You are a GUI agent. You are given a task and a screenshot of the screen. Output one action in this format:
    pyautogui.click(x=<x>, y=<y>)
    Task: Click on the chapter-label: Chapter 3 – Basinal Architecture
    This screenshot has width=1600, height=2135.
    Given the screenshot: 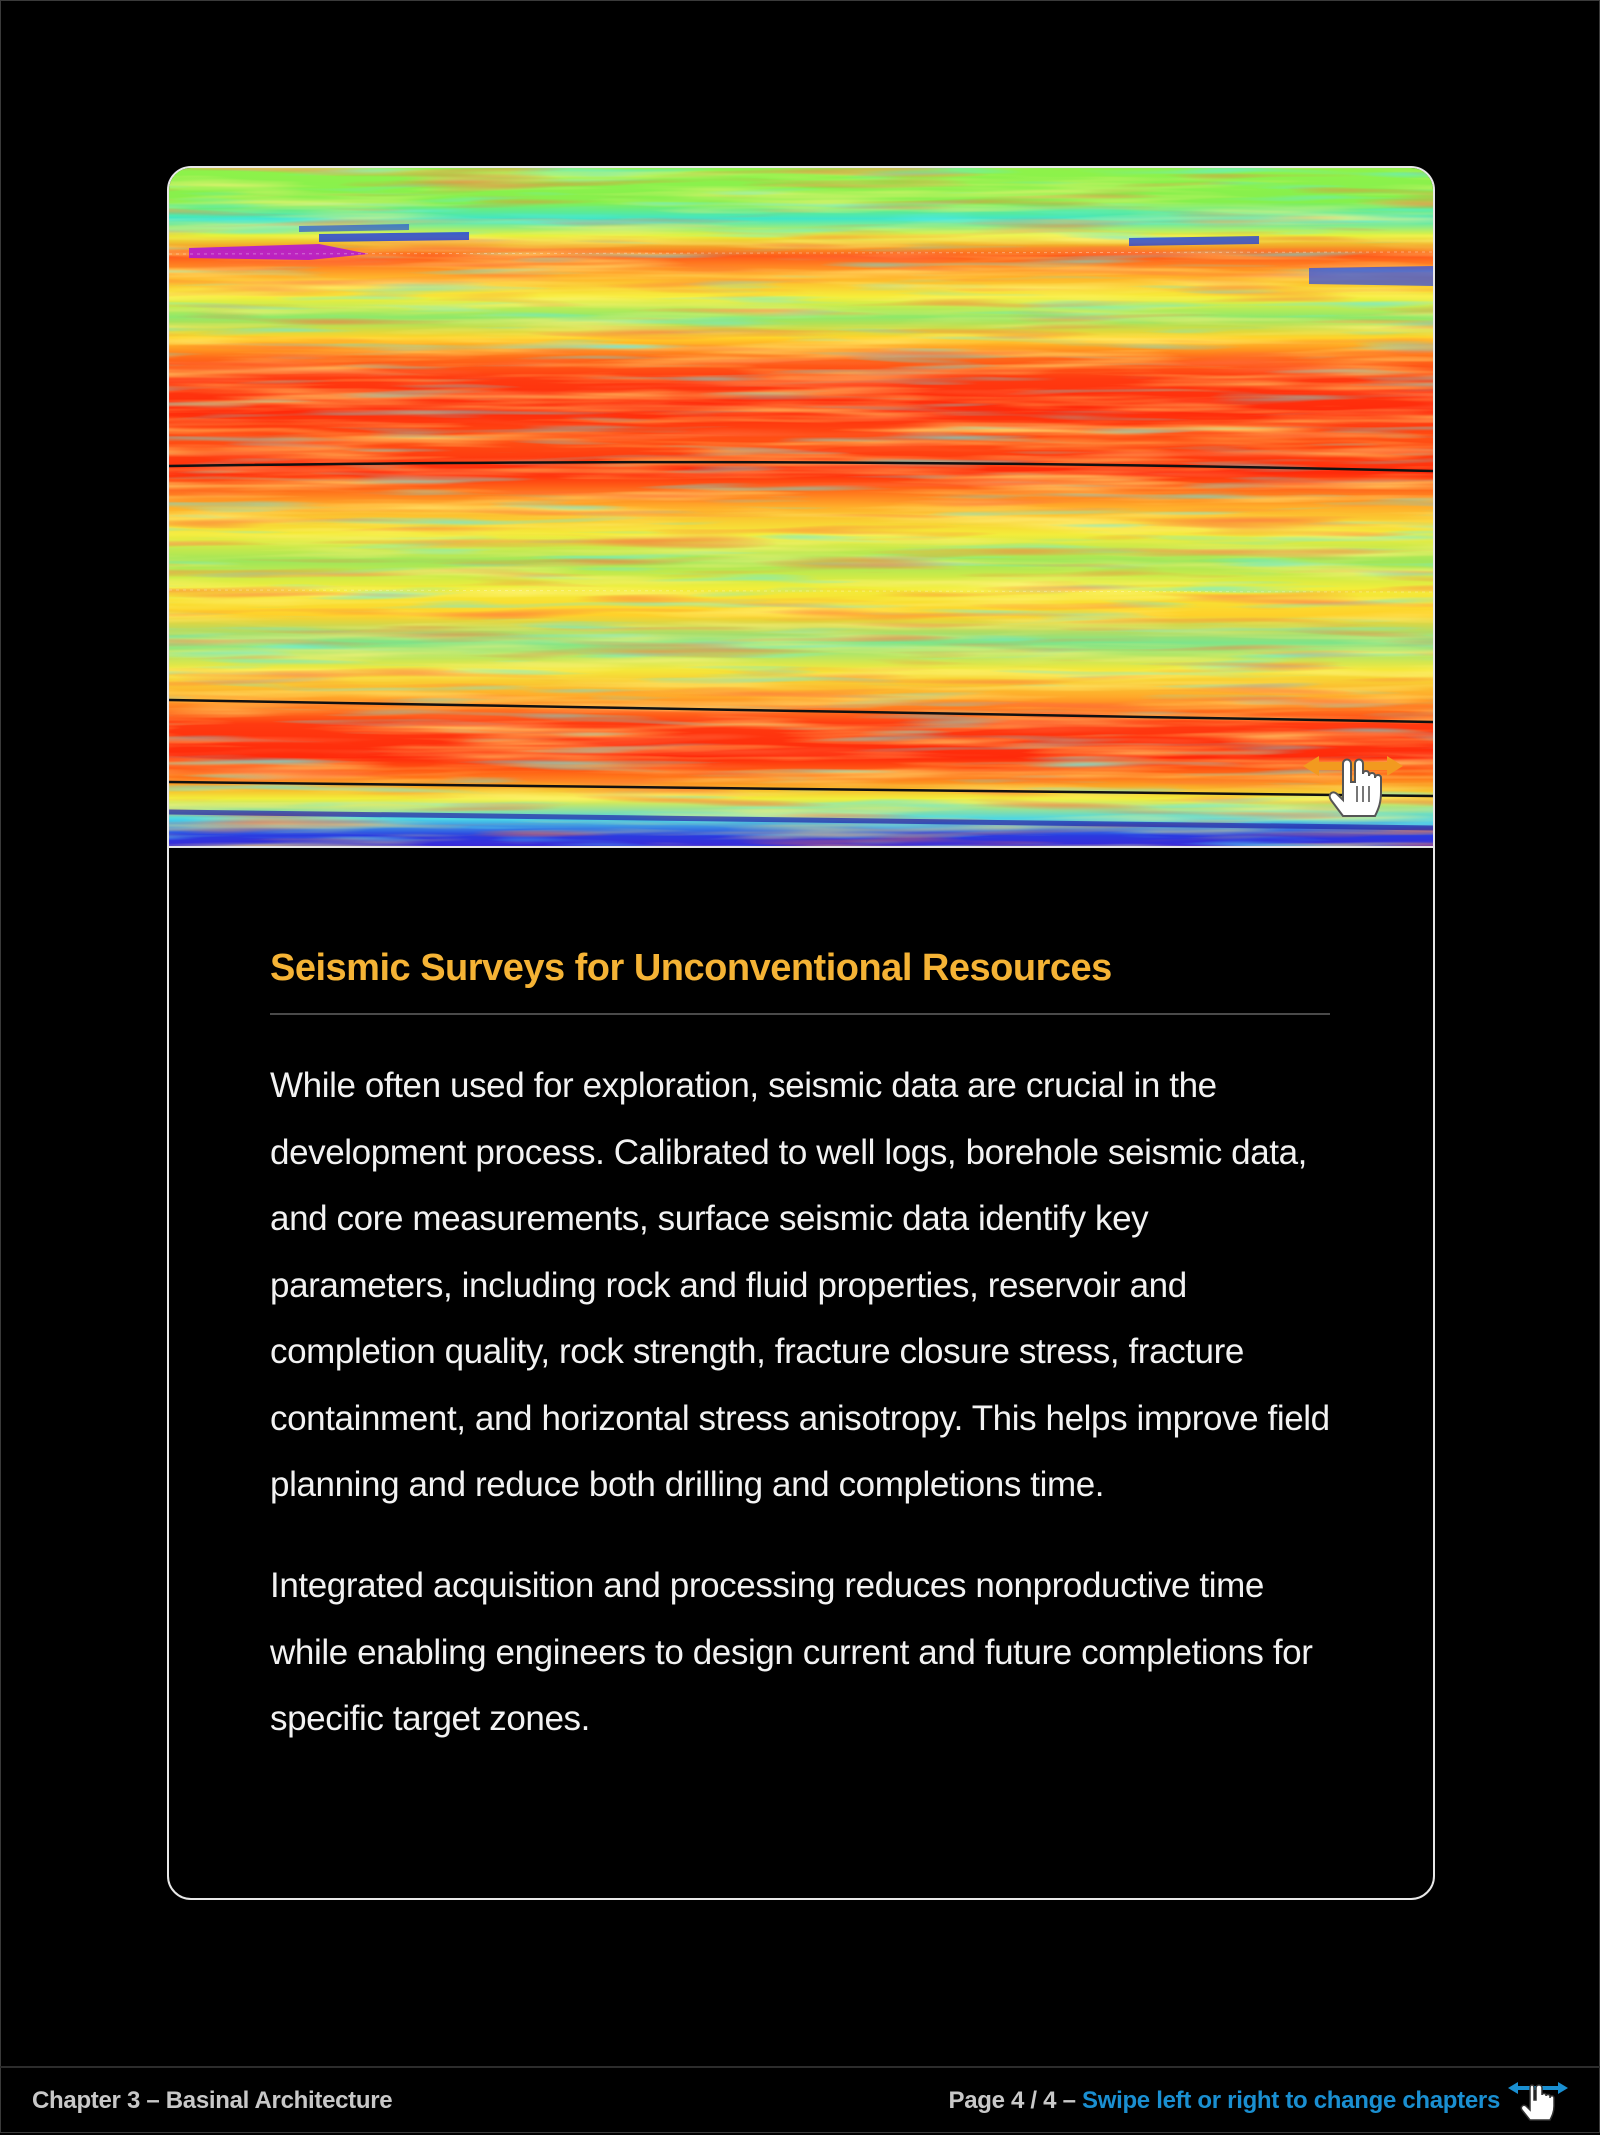 What is the action you would take?
    pyautogui.click(x=212, y=2100)
    